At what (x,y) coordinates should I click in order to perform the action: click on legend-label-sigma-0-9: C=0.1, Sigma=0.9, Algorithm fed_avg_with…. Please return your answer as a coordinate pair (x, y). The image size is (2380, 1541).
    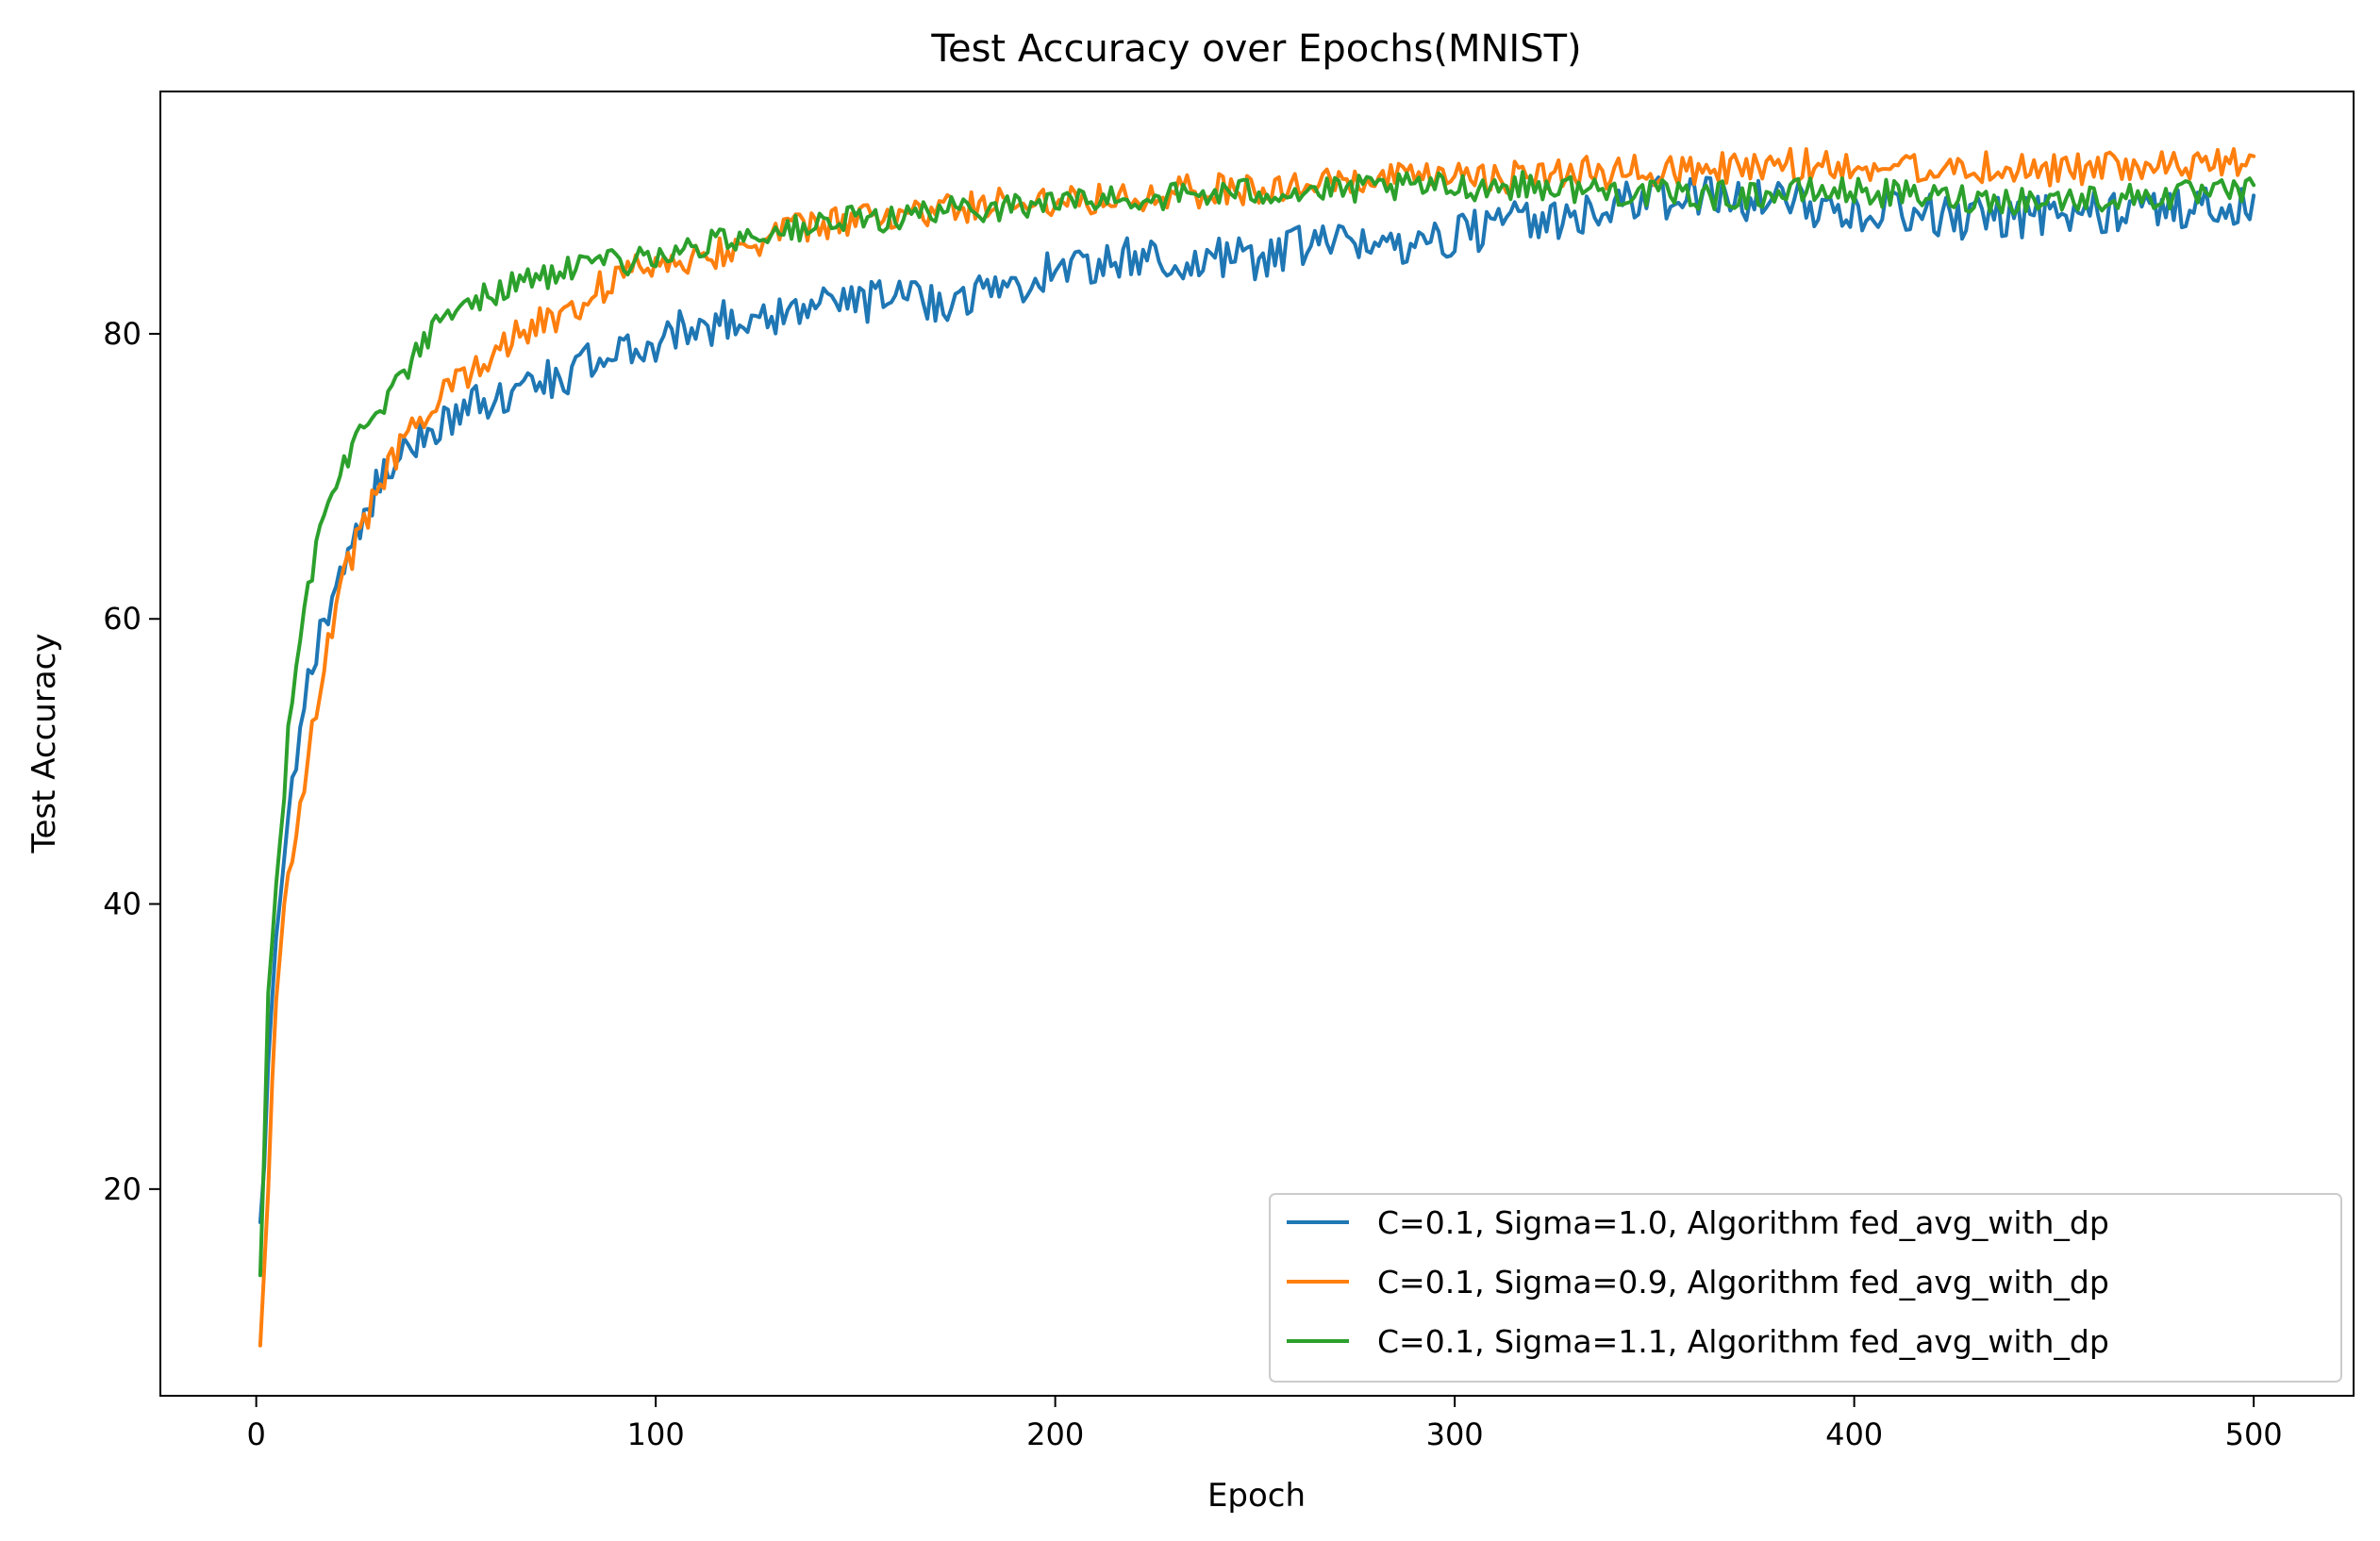
    Looking at the image, I should click on (1743, 1282).